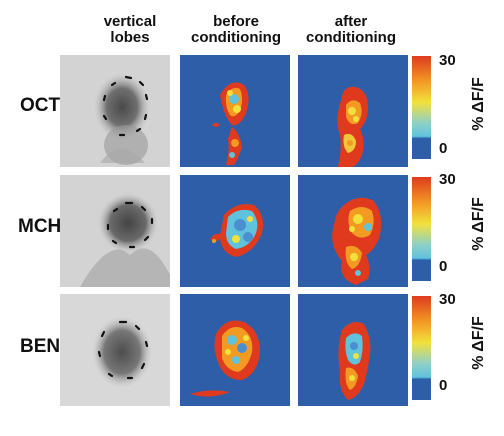 The height and width of the screenshot is (436, 504). What do you see at coordinates (235, 231) in the screenshot?
I see `heatmap-mch-before` at bounding box center [235, 231].